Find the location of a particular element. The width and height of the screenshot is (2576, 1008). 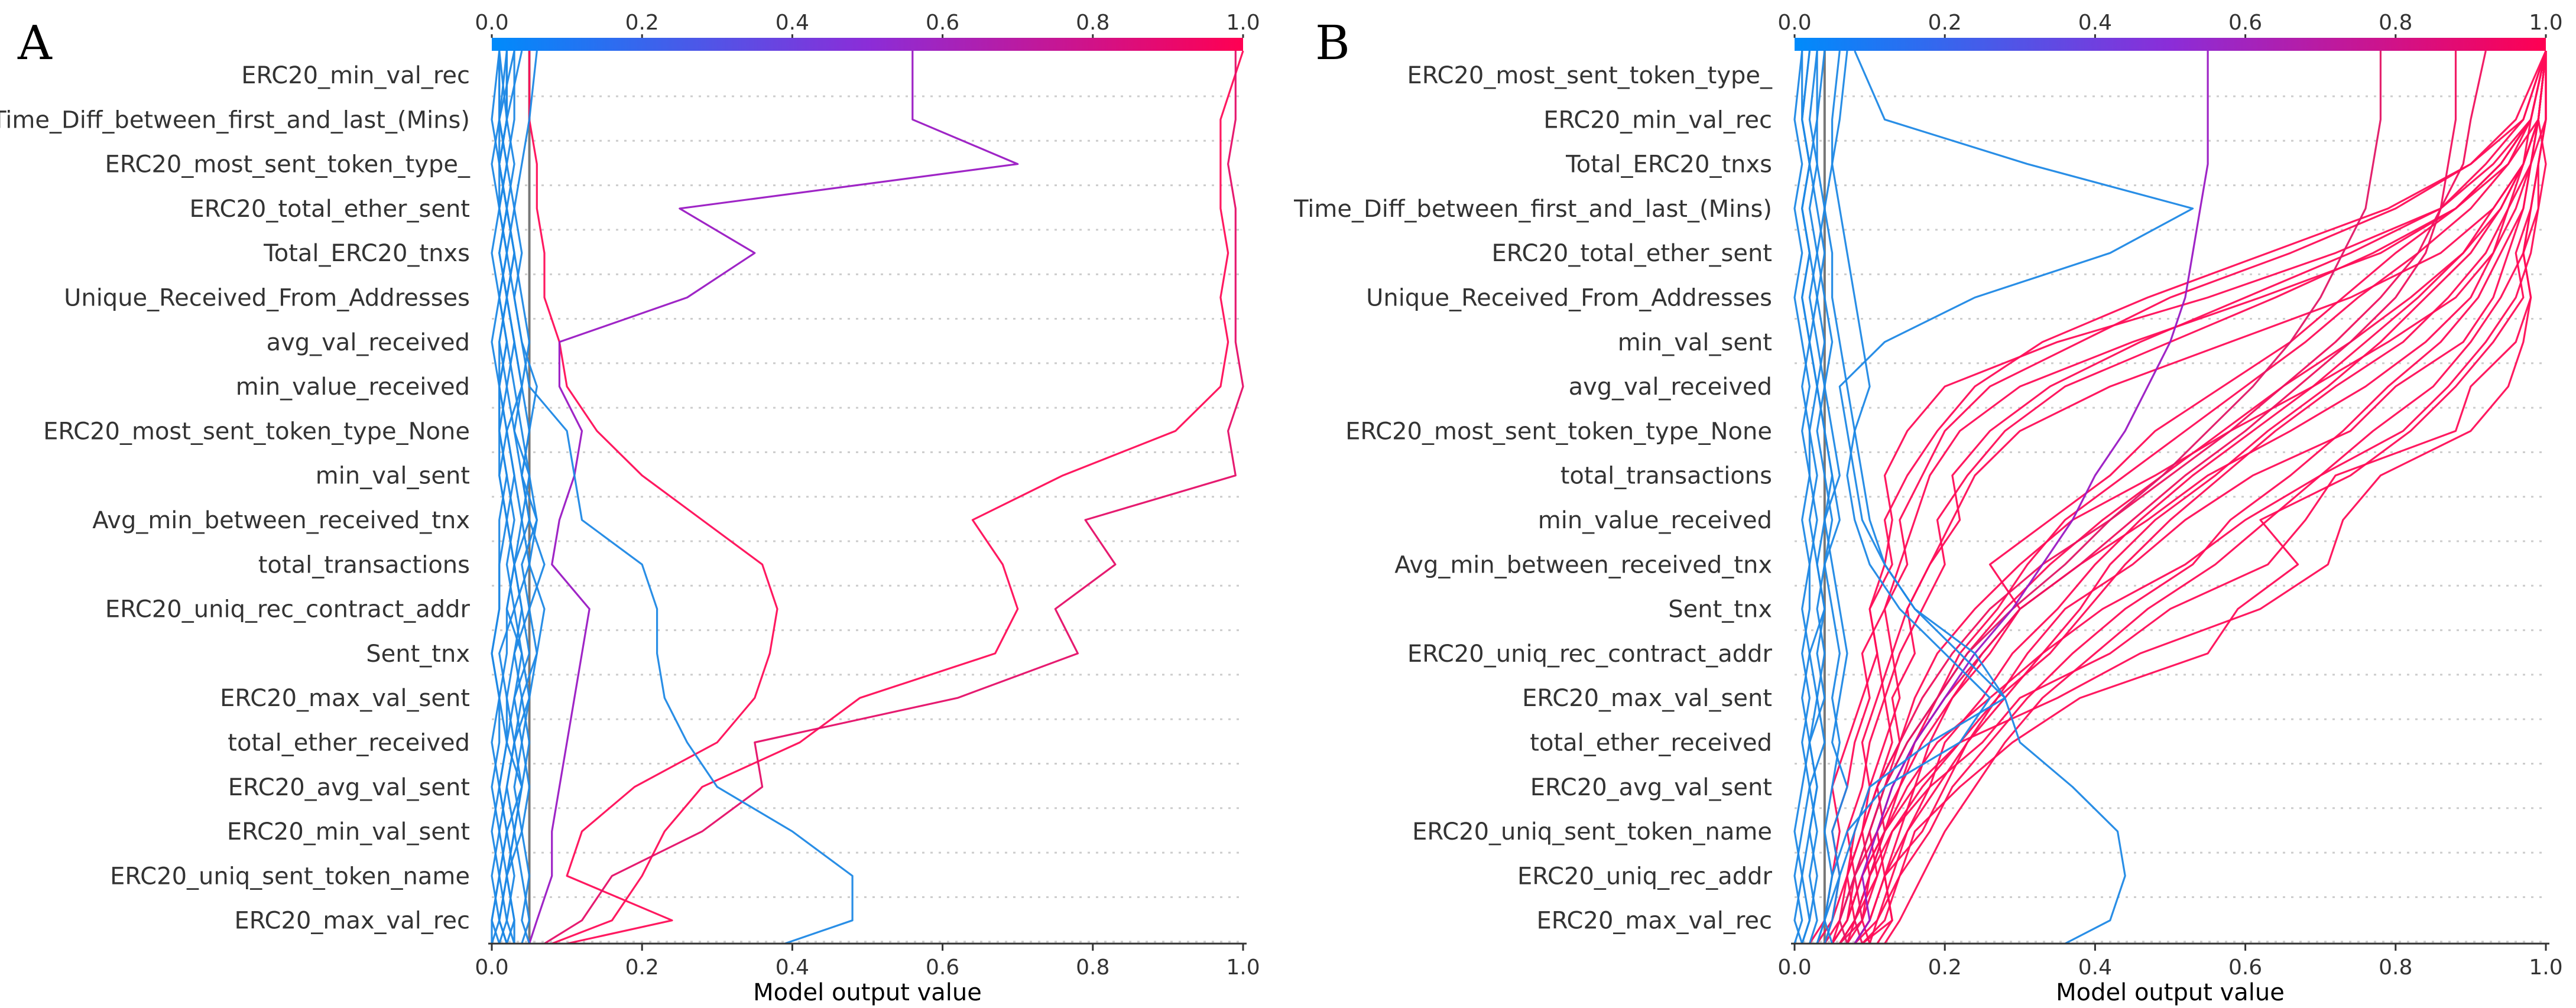

panel-a-label: A is located at coordinates (35, 42).